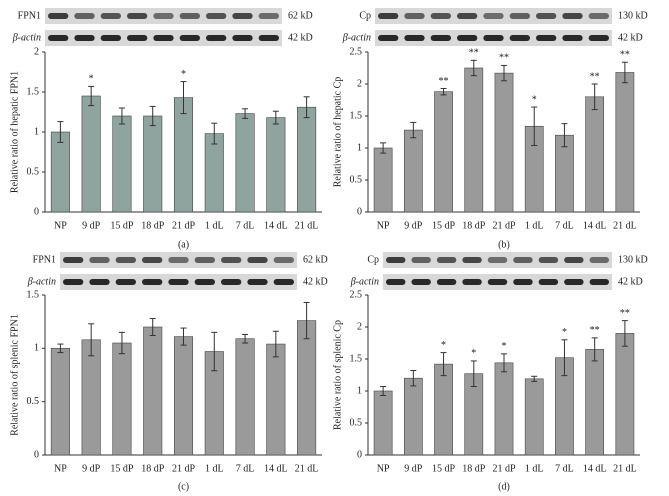 This screenshot has height=496, width=669. Describe the element at coordinates (504, 244) in the screenshot. I see `panel-label: (b)` at that location.